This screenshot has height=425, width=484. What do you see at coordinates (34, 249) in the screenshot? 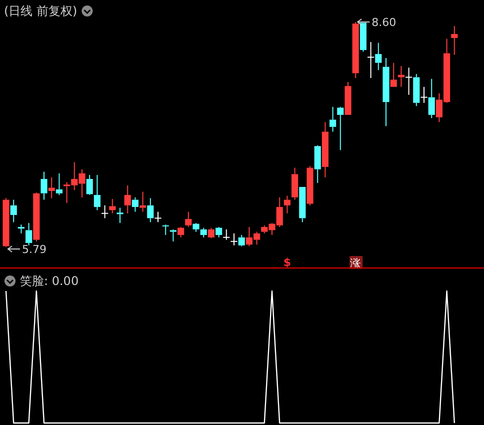
I see `annotation: 5.79` at bounding box center [34, 249].